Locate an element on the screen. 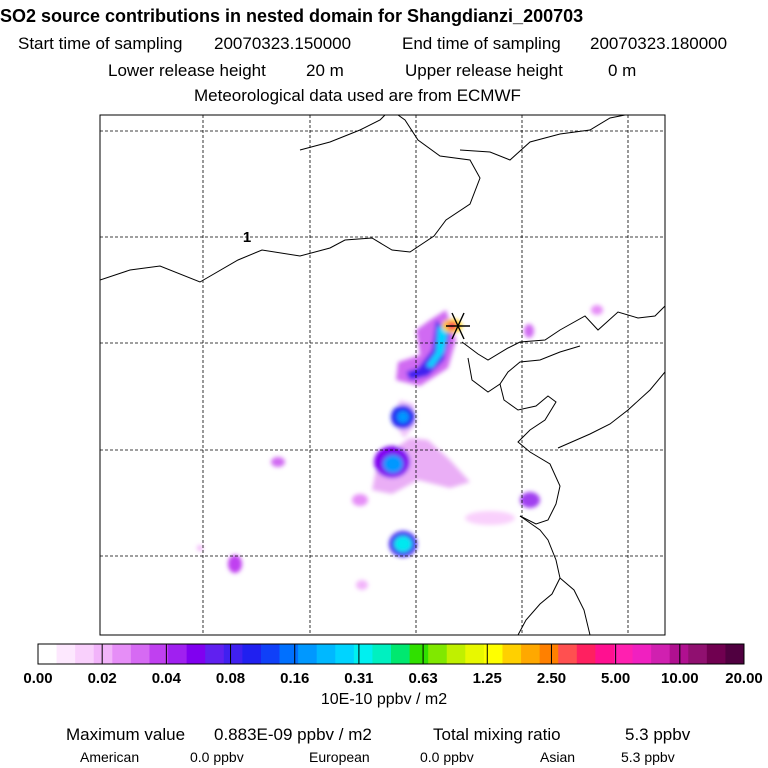  european-label: European is located at coordinates (339, 757).